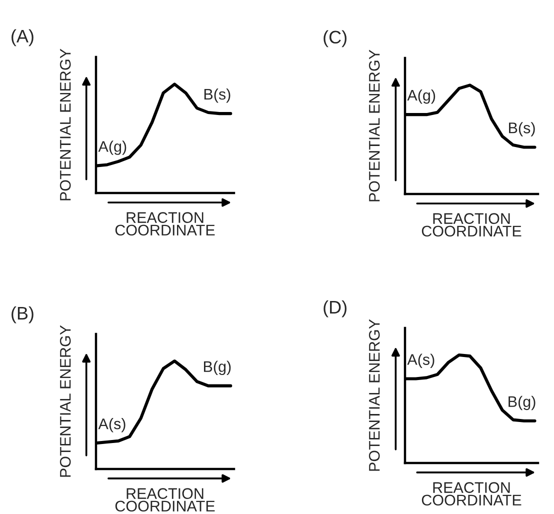 The height and width of the screenshot is (514, 554). Describe the element at coordinates (335, 39) in the screenshot. I see `chart-title: (C)` at that location.